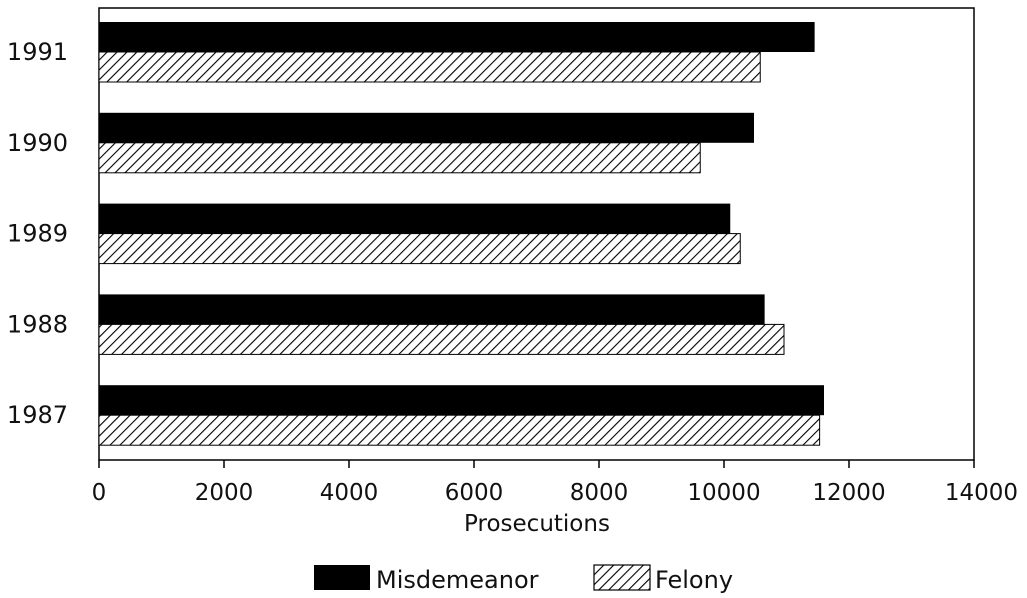 The image size is (1027, 598). I want to click on bar-misdemeanor-1988, so click(432, 309).